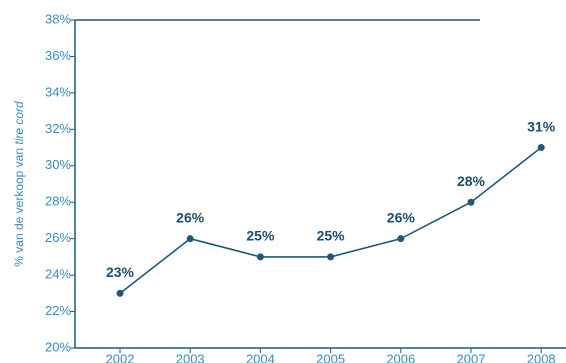  What do you see at coordinates (19, 123) in the screenshot?
I see `y-label-italic: tire cord` at bounding box center [19, 123].